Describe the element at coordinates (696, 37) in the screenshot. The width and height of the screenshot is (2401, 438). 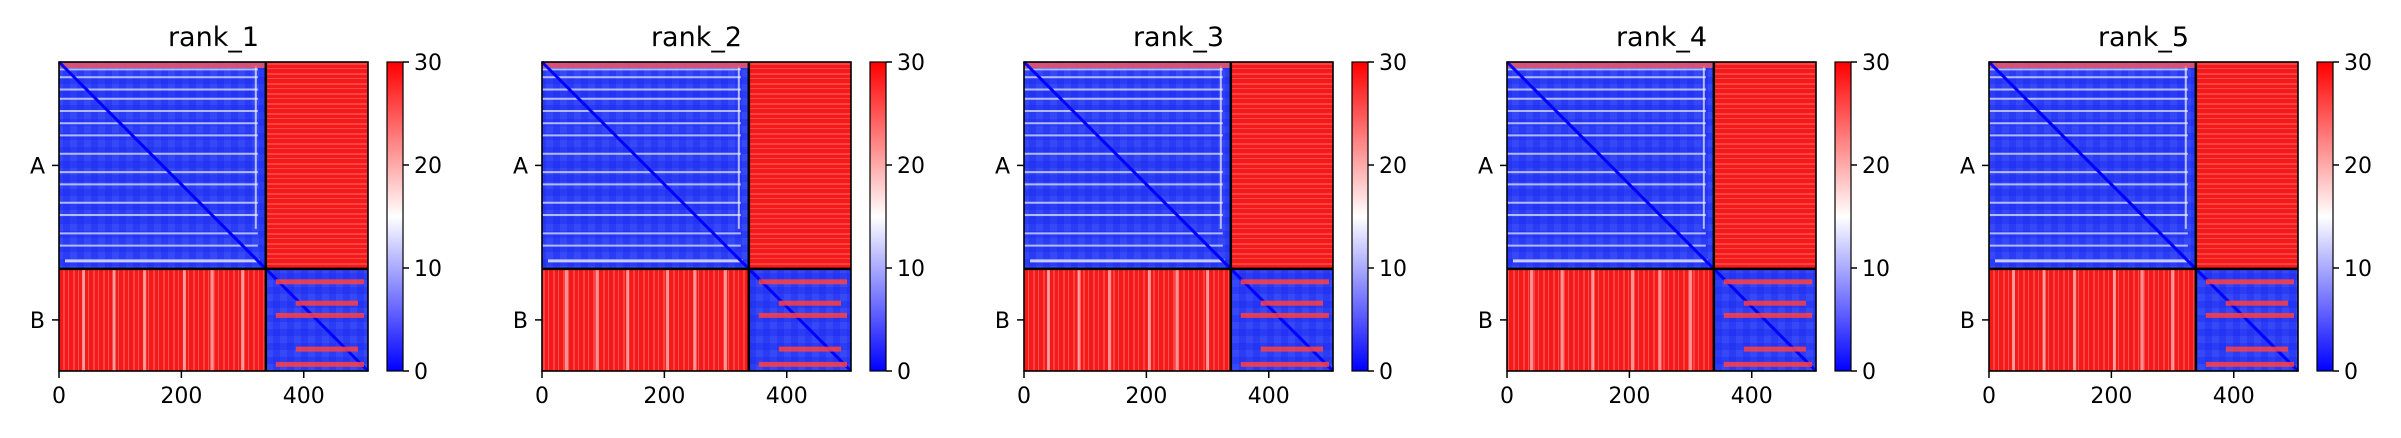
I see `panel-title: rank_2` at that location.